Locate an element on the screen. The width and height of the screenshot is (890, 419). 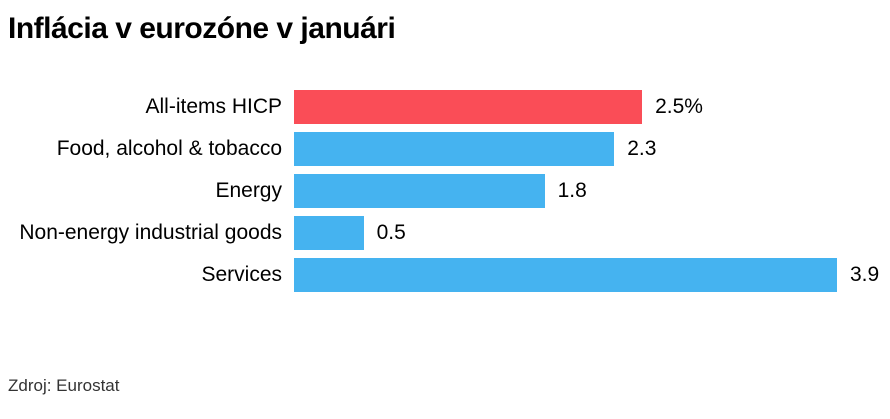
chart-row: Food, alcohol & tobacco 2.3 is located at coordinates (449, 149).